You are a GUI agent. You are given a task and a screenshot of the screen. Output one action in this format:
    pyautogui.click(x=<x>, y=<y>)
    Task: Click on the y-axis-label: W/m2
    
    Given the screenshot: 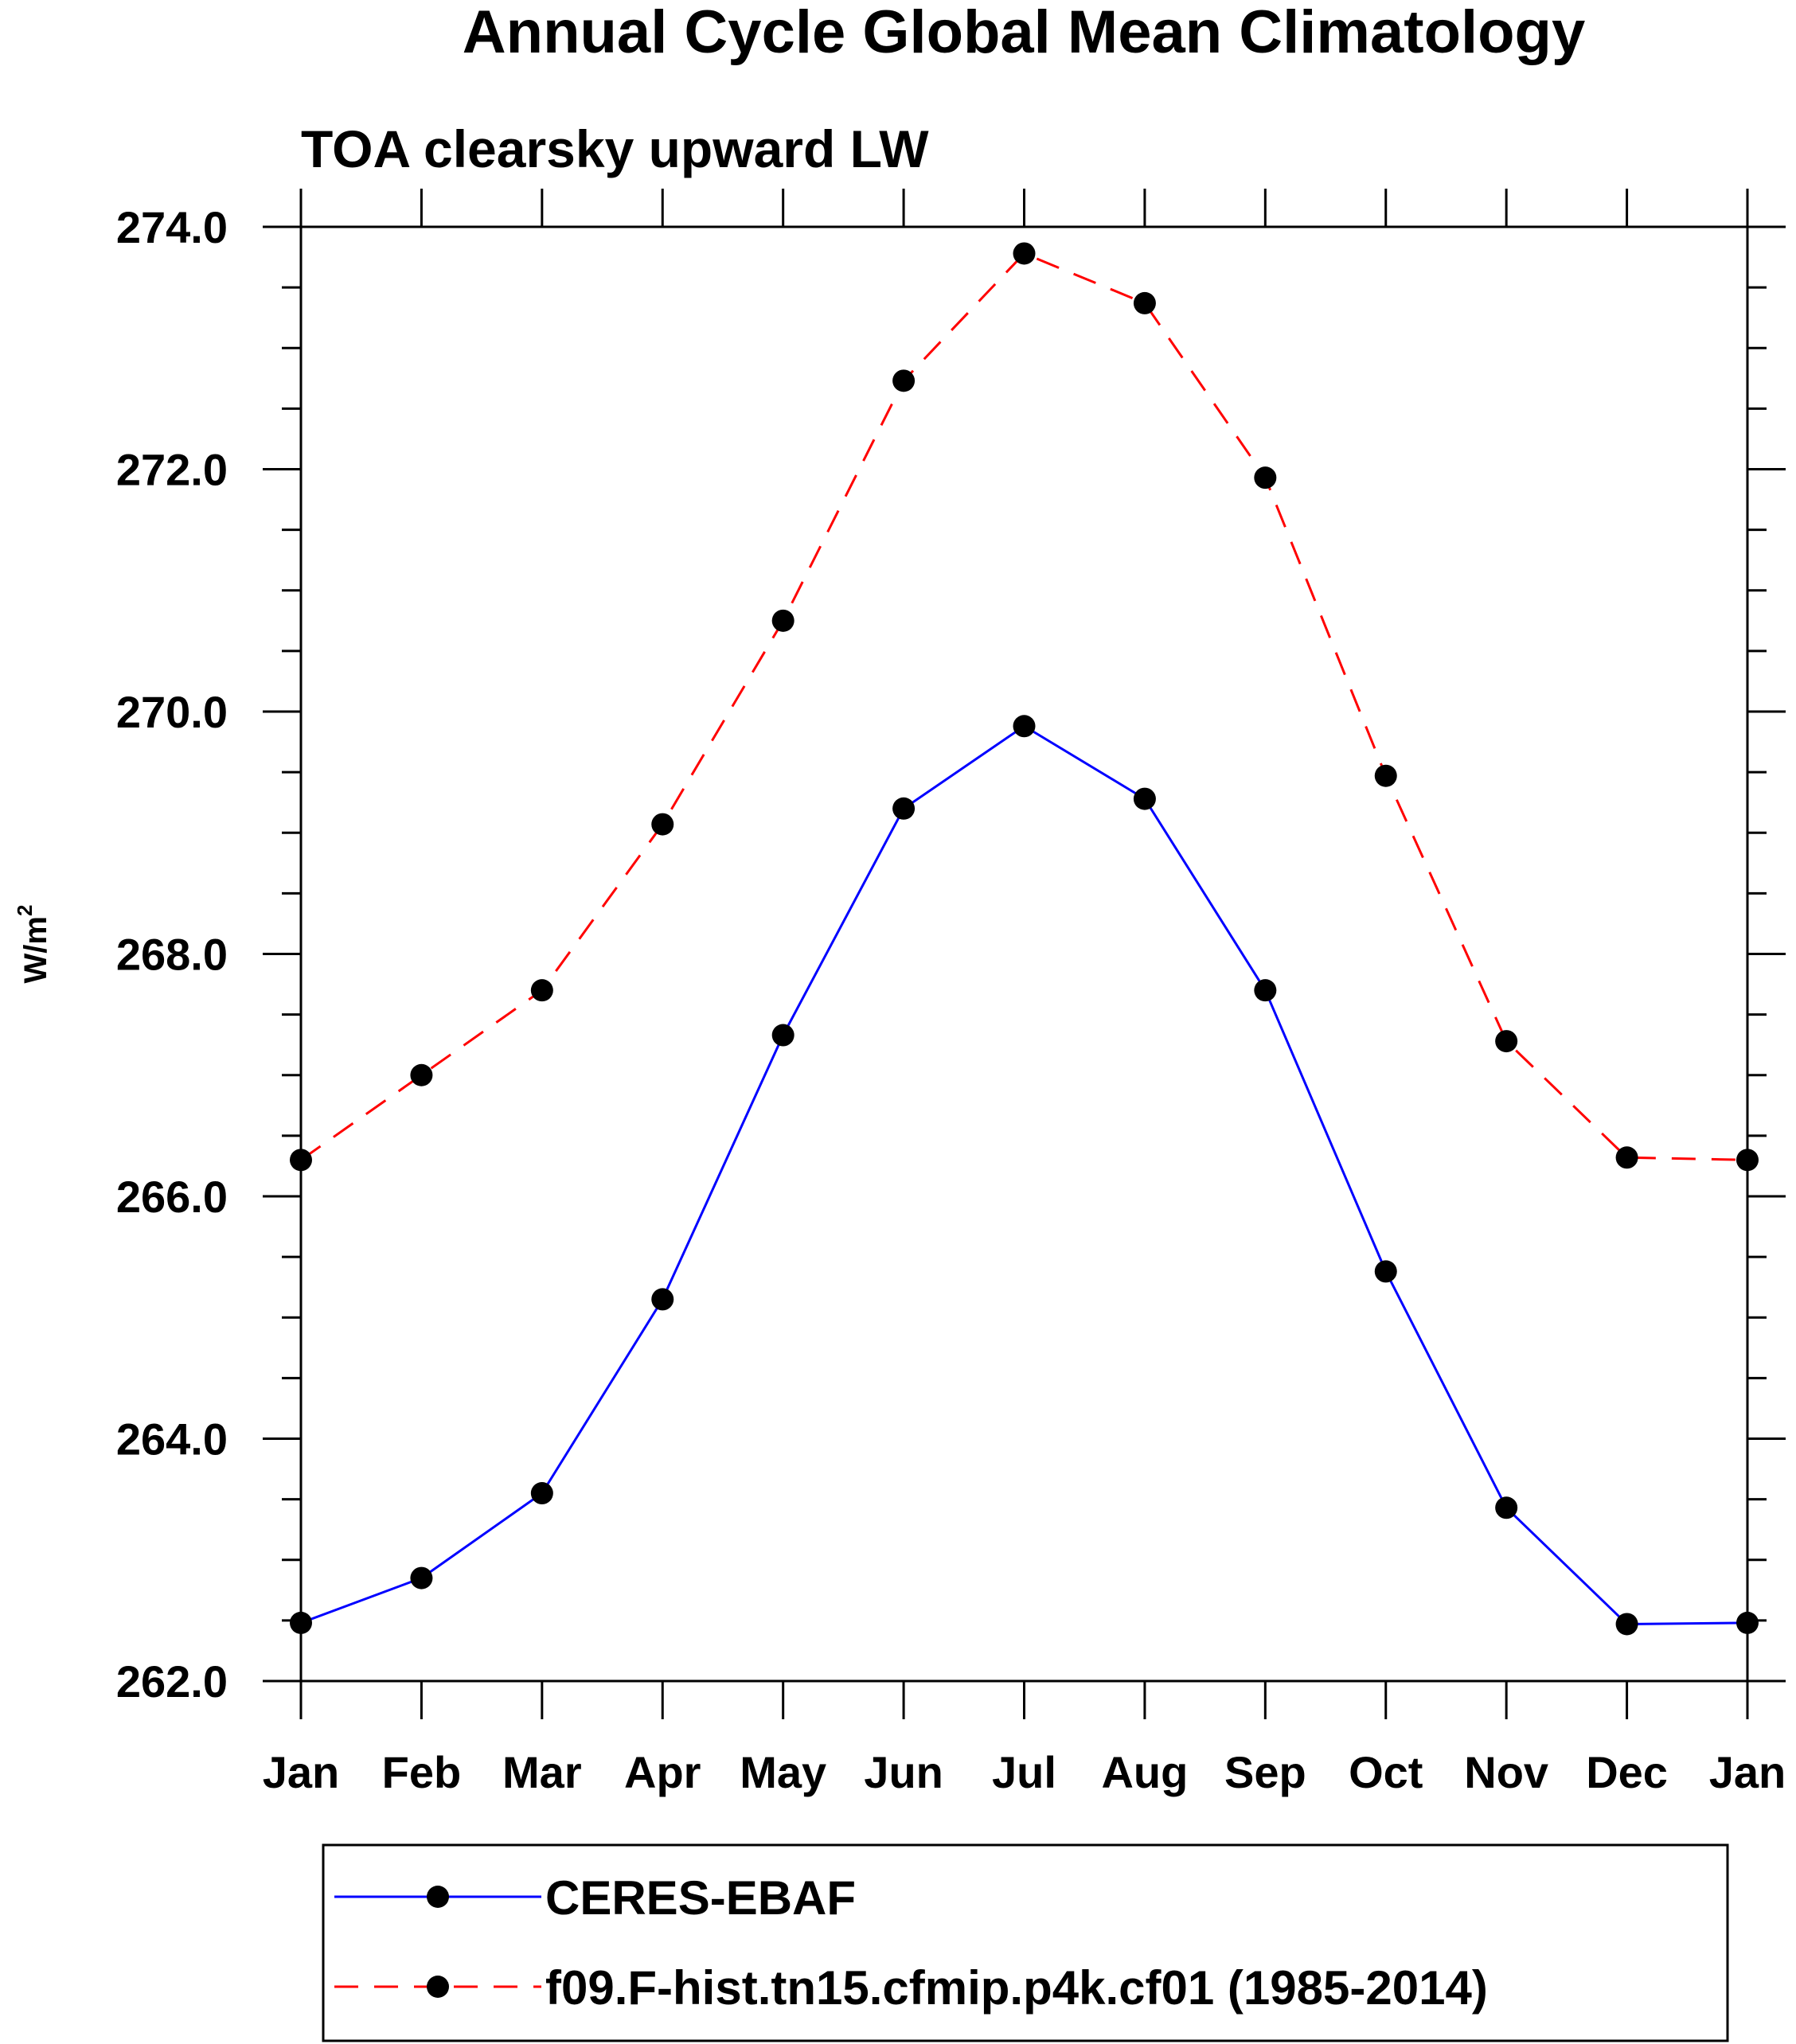 What is the action you would take?
    pyautogui.click(x=33, y=945)
    